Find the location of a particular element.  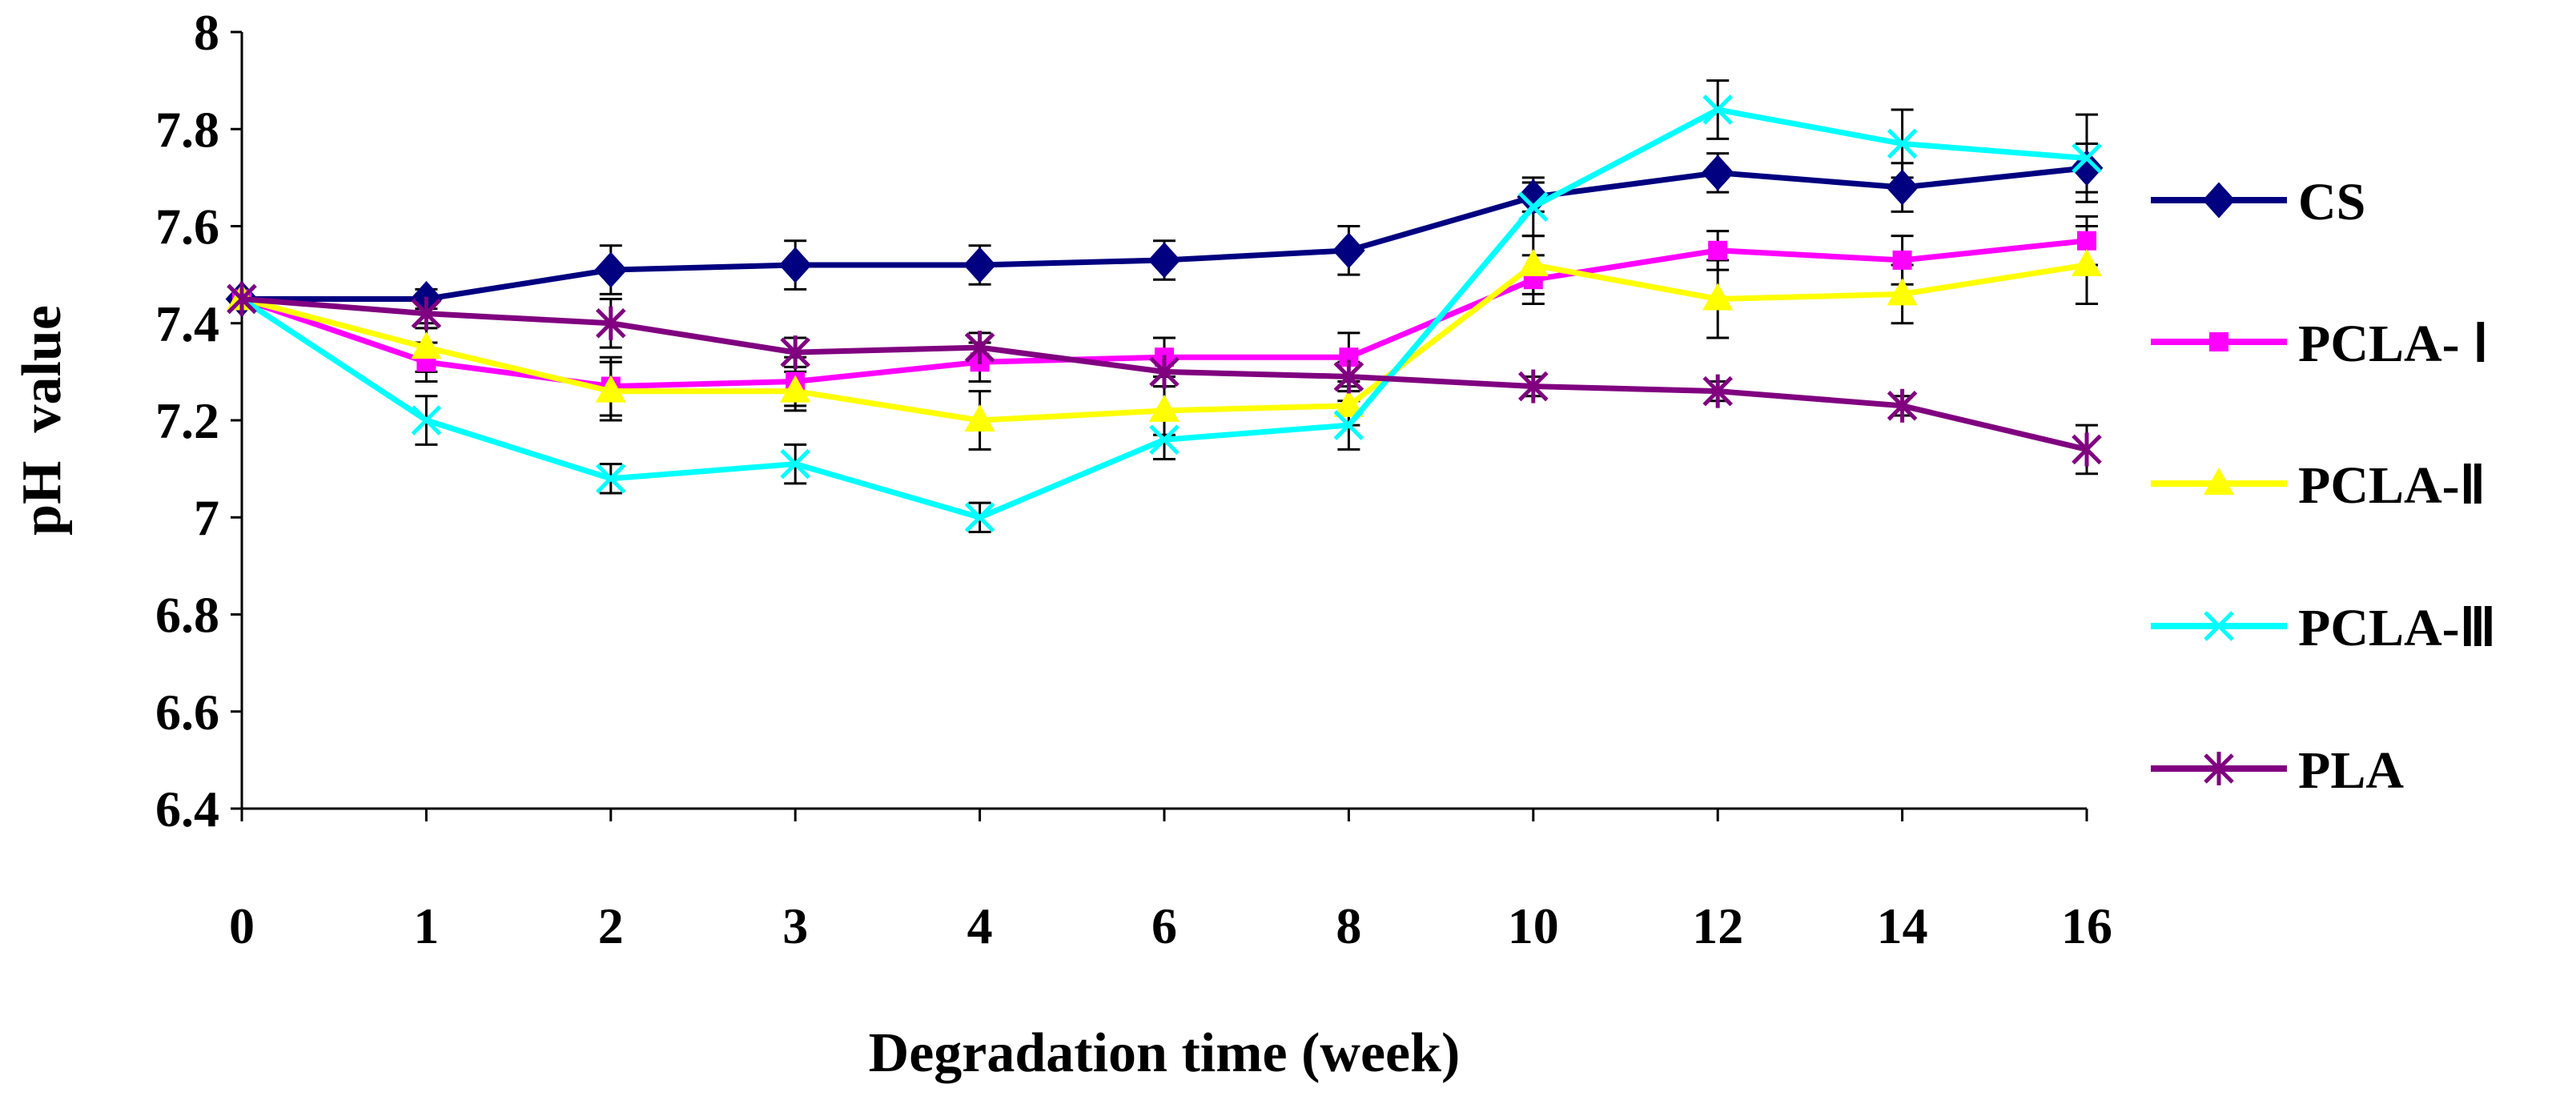

x-tick-label: 0 is located at coordinates (242, 925).